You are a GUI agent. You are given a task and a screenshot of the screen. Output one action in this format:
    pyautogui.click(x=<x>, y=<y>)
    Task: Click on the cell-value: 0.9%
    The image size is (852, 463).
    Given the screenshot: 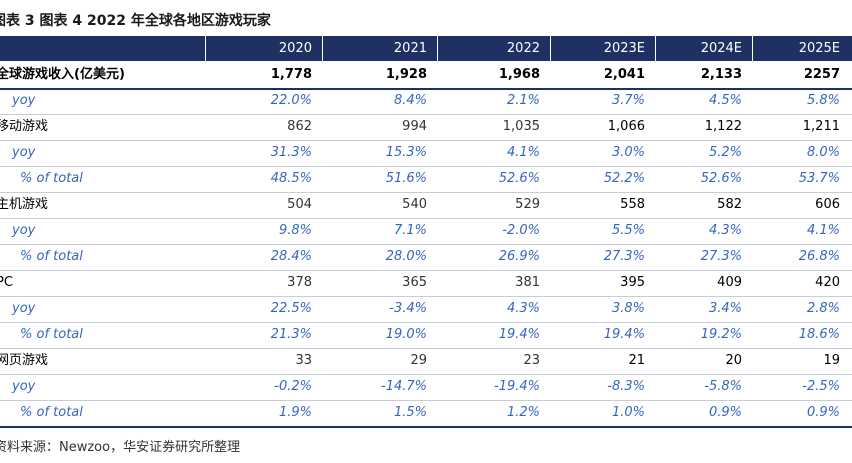 What is the action you would take?
    pyautogui.click(x=823, y=412)
    